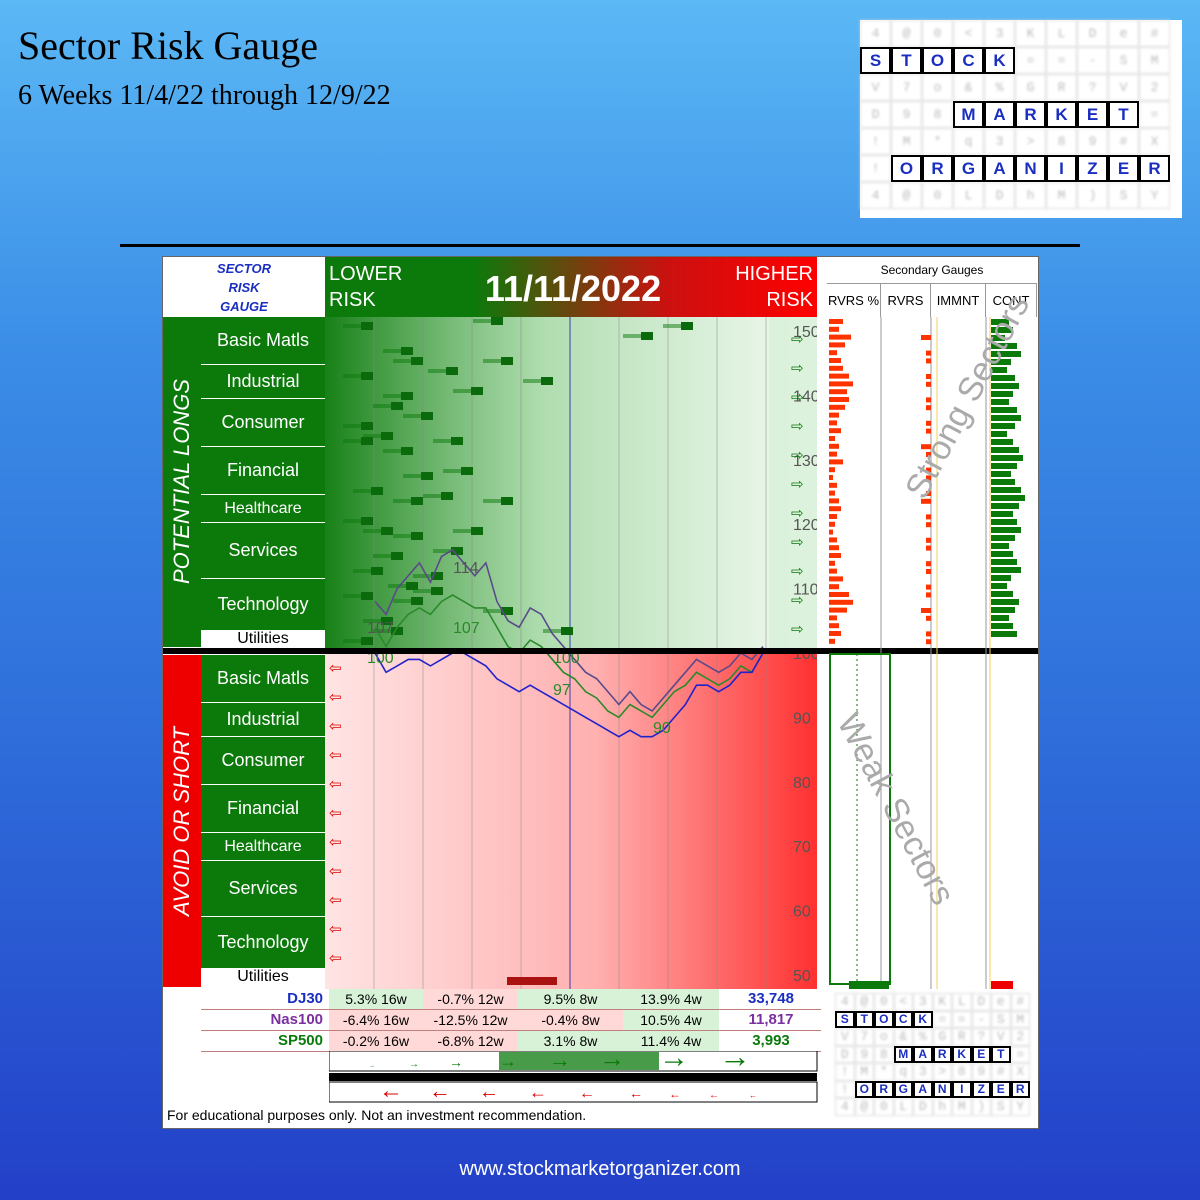 The image size is (1200, 1200). Describe the element at coordinates (903, 1072) in the screenshot. I see `logo-bg-glyph: q` at that location.